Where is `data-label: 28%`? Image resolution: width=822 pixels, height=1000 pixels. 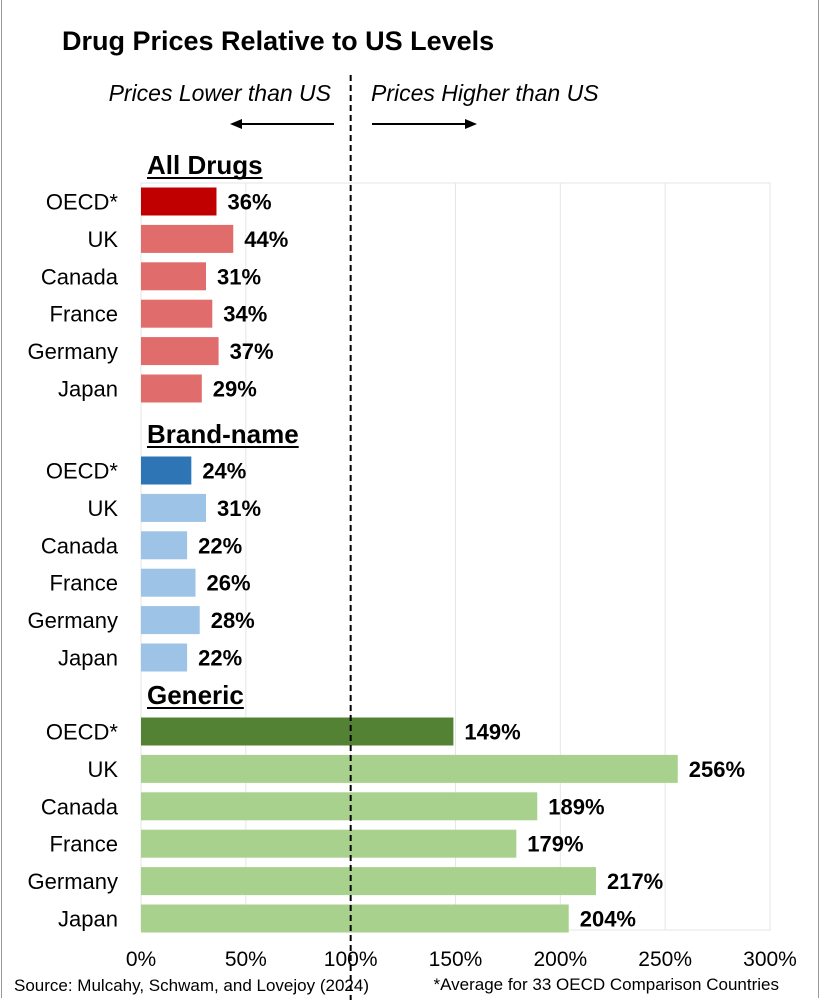 data-label: 28% is located at coordinates (233, 620).